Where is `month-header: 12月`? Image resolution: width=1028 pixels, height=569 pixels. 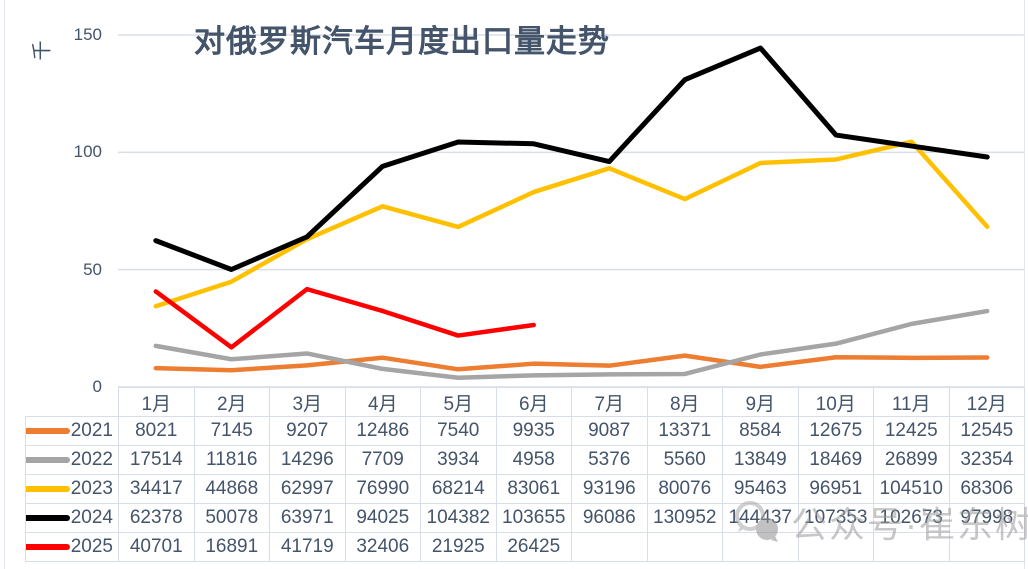
month-header: 12月 is located at coordinates (986, 402).